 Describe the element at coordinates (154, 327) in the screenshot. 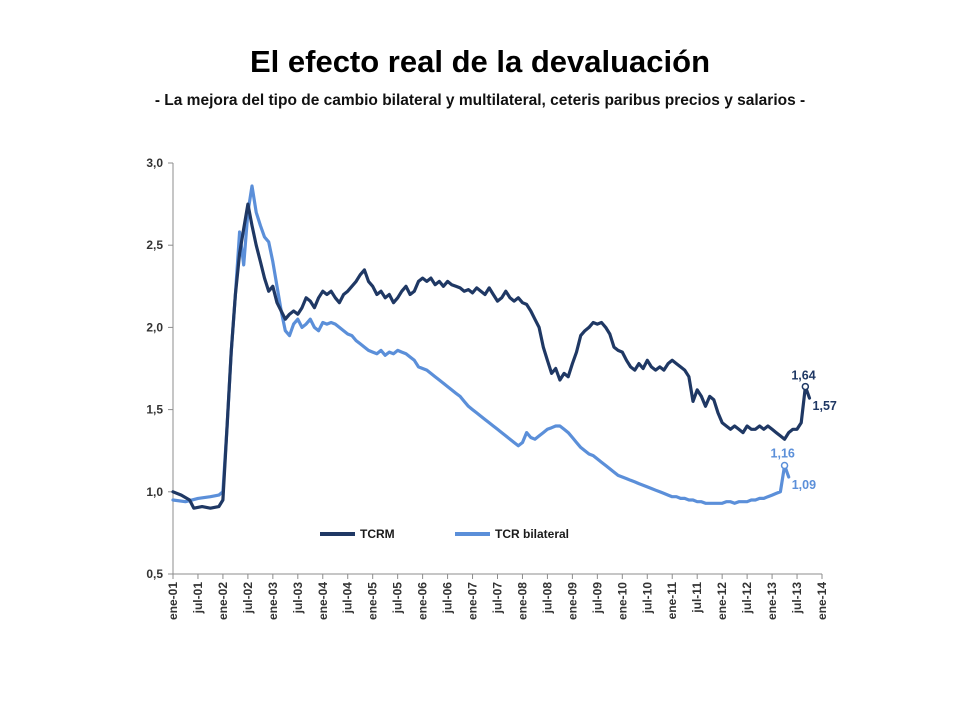

I see `y-tick-label: 2,0` at that location.